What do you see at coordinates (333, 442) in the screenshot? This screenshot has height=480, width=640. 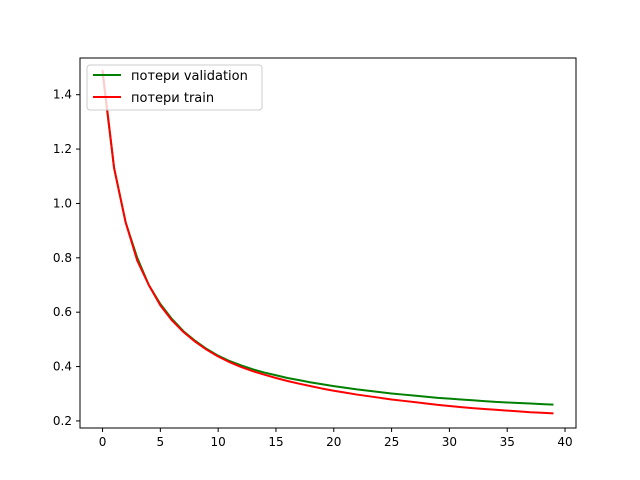 I see `x-tick-label: 20` at bounding box center [333, 442].